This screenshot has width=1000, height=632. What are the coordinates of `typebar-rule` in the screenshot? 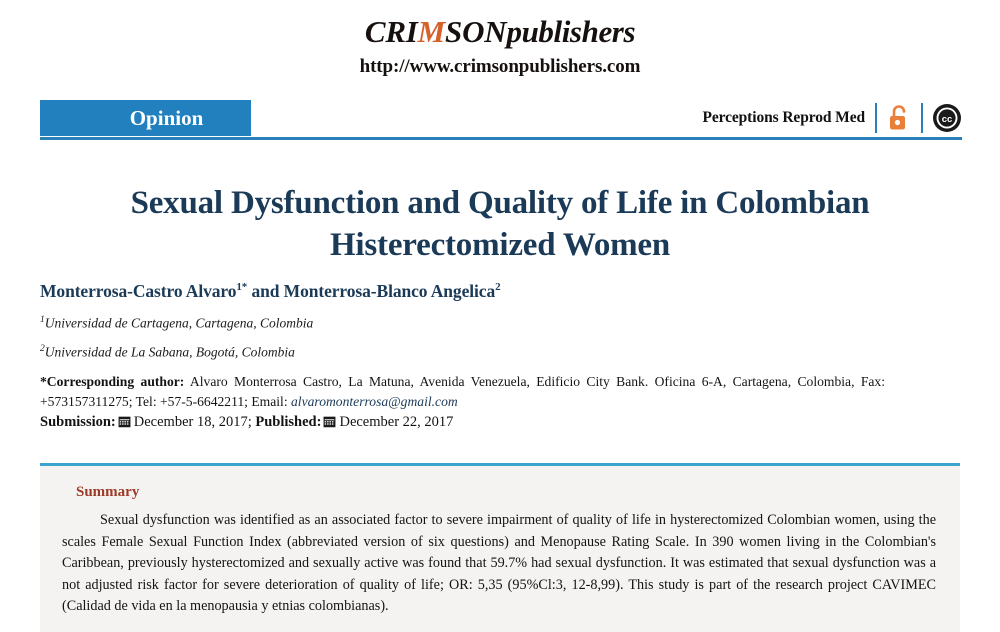 It's located at (501, 138).